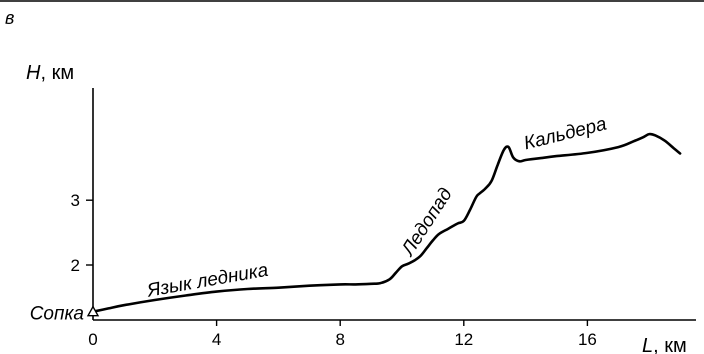  I want to click on x-tick-label: 16, so click(587, 339).